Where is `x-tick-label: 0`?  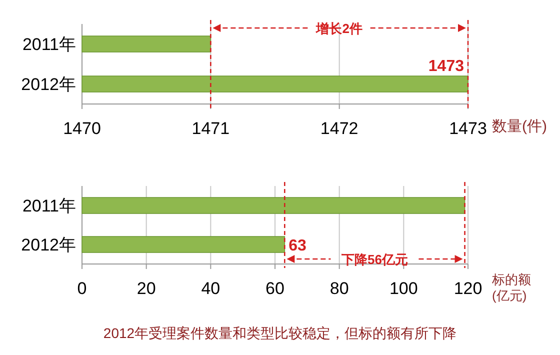
x-tick-label: 0 is located at coordinates (82, 288).